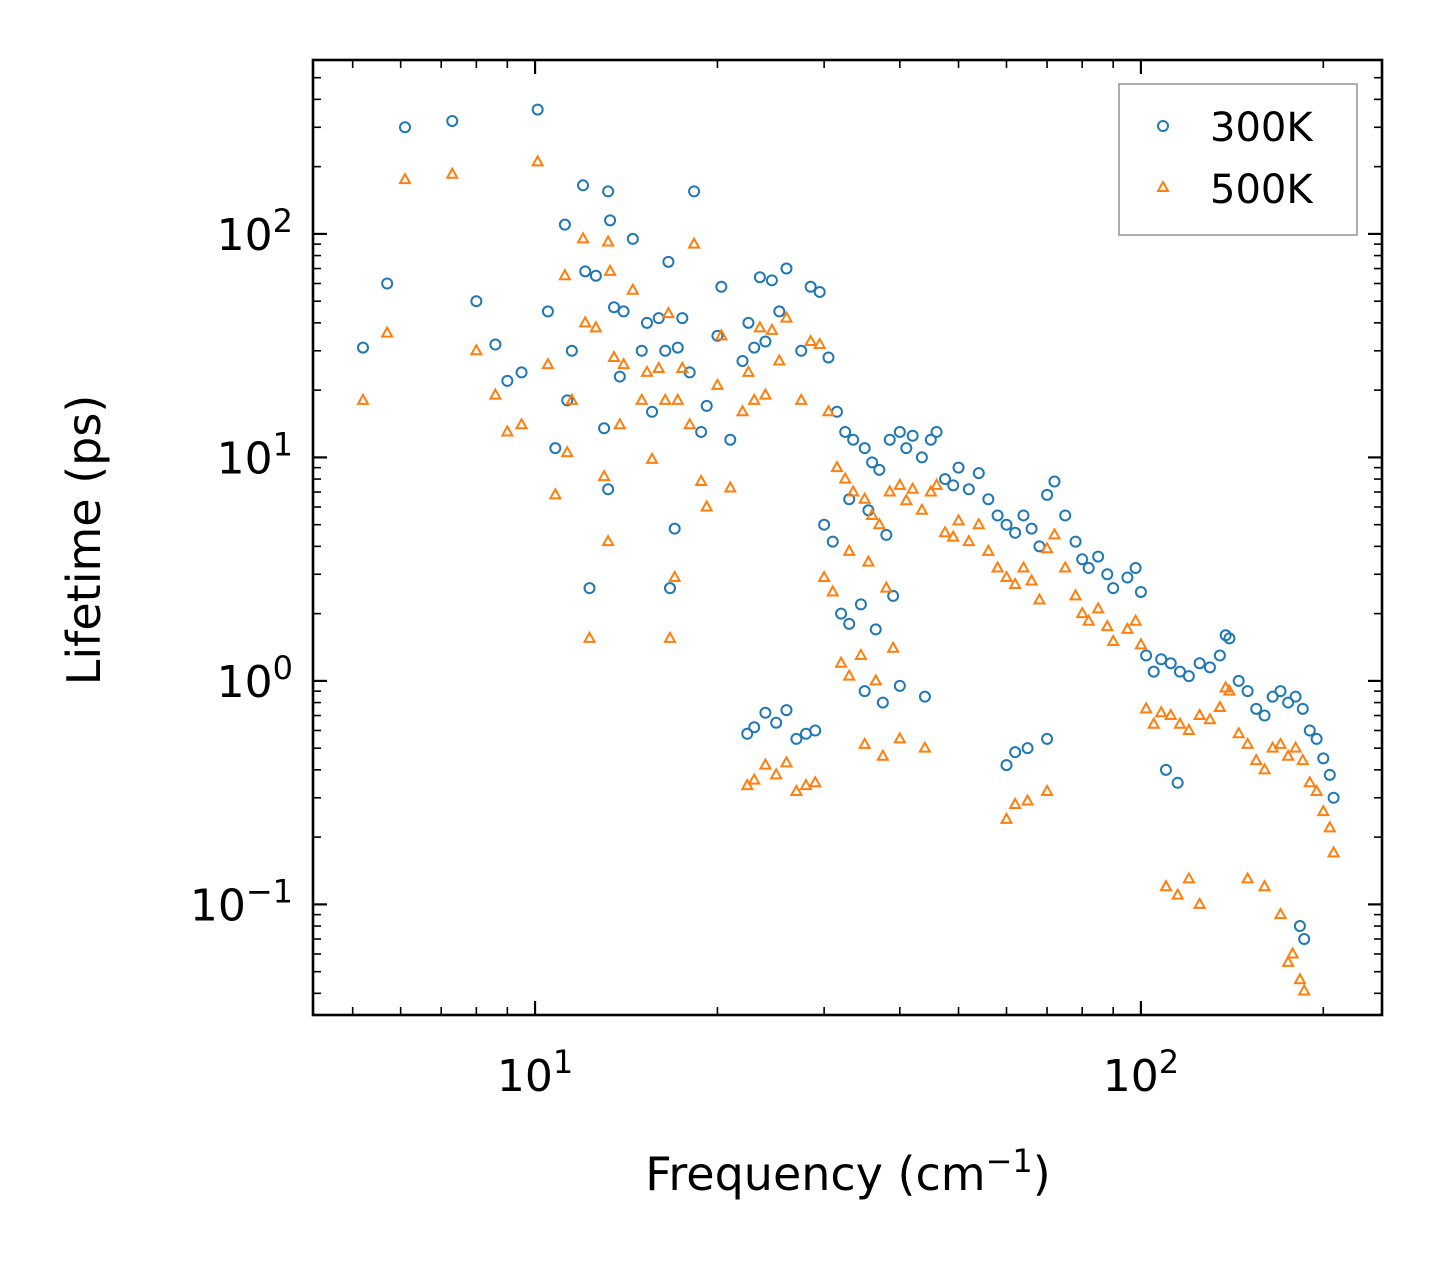 The image size is (1442, 1265). I want to click on x-tick-label-base: 10, so click(525, 1076).